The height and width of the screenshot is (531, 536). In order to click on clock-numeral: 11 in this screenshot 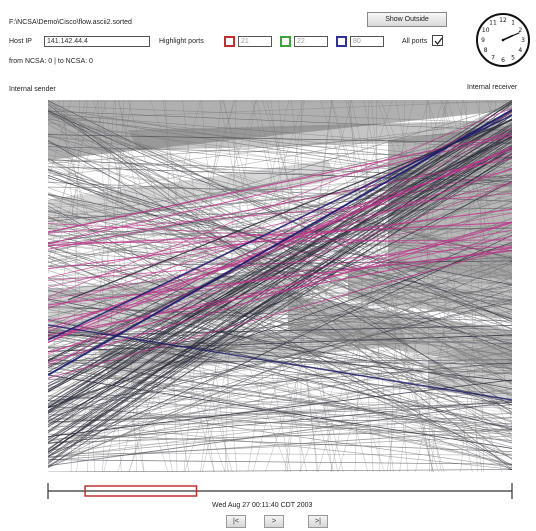, I will do `click(493, 23)`.